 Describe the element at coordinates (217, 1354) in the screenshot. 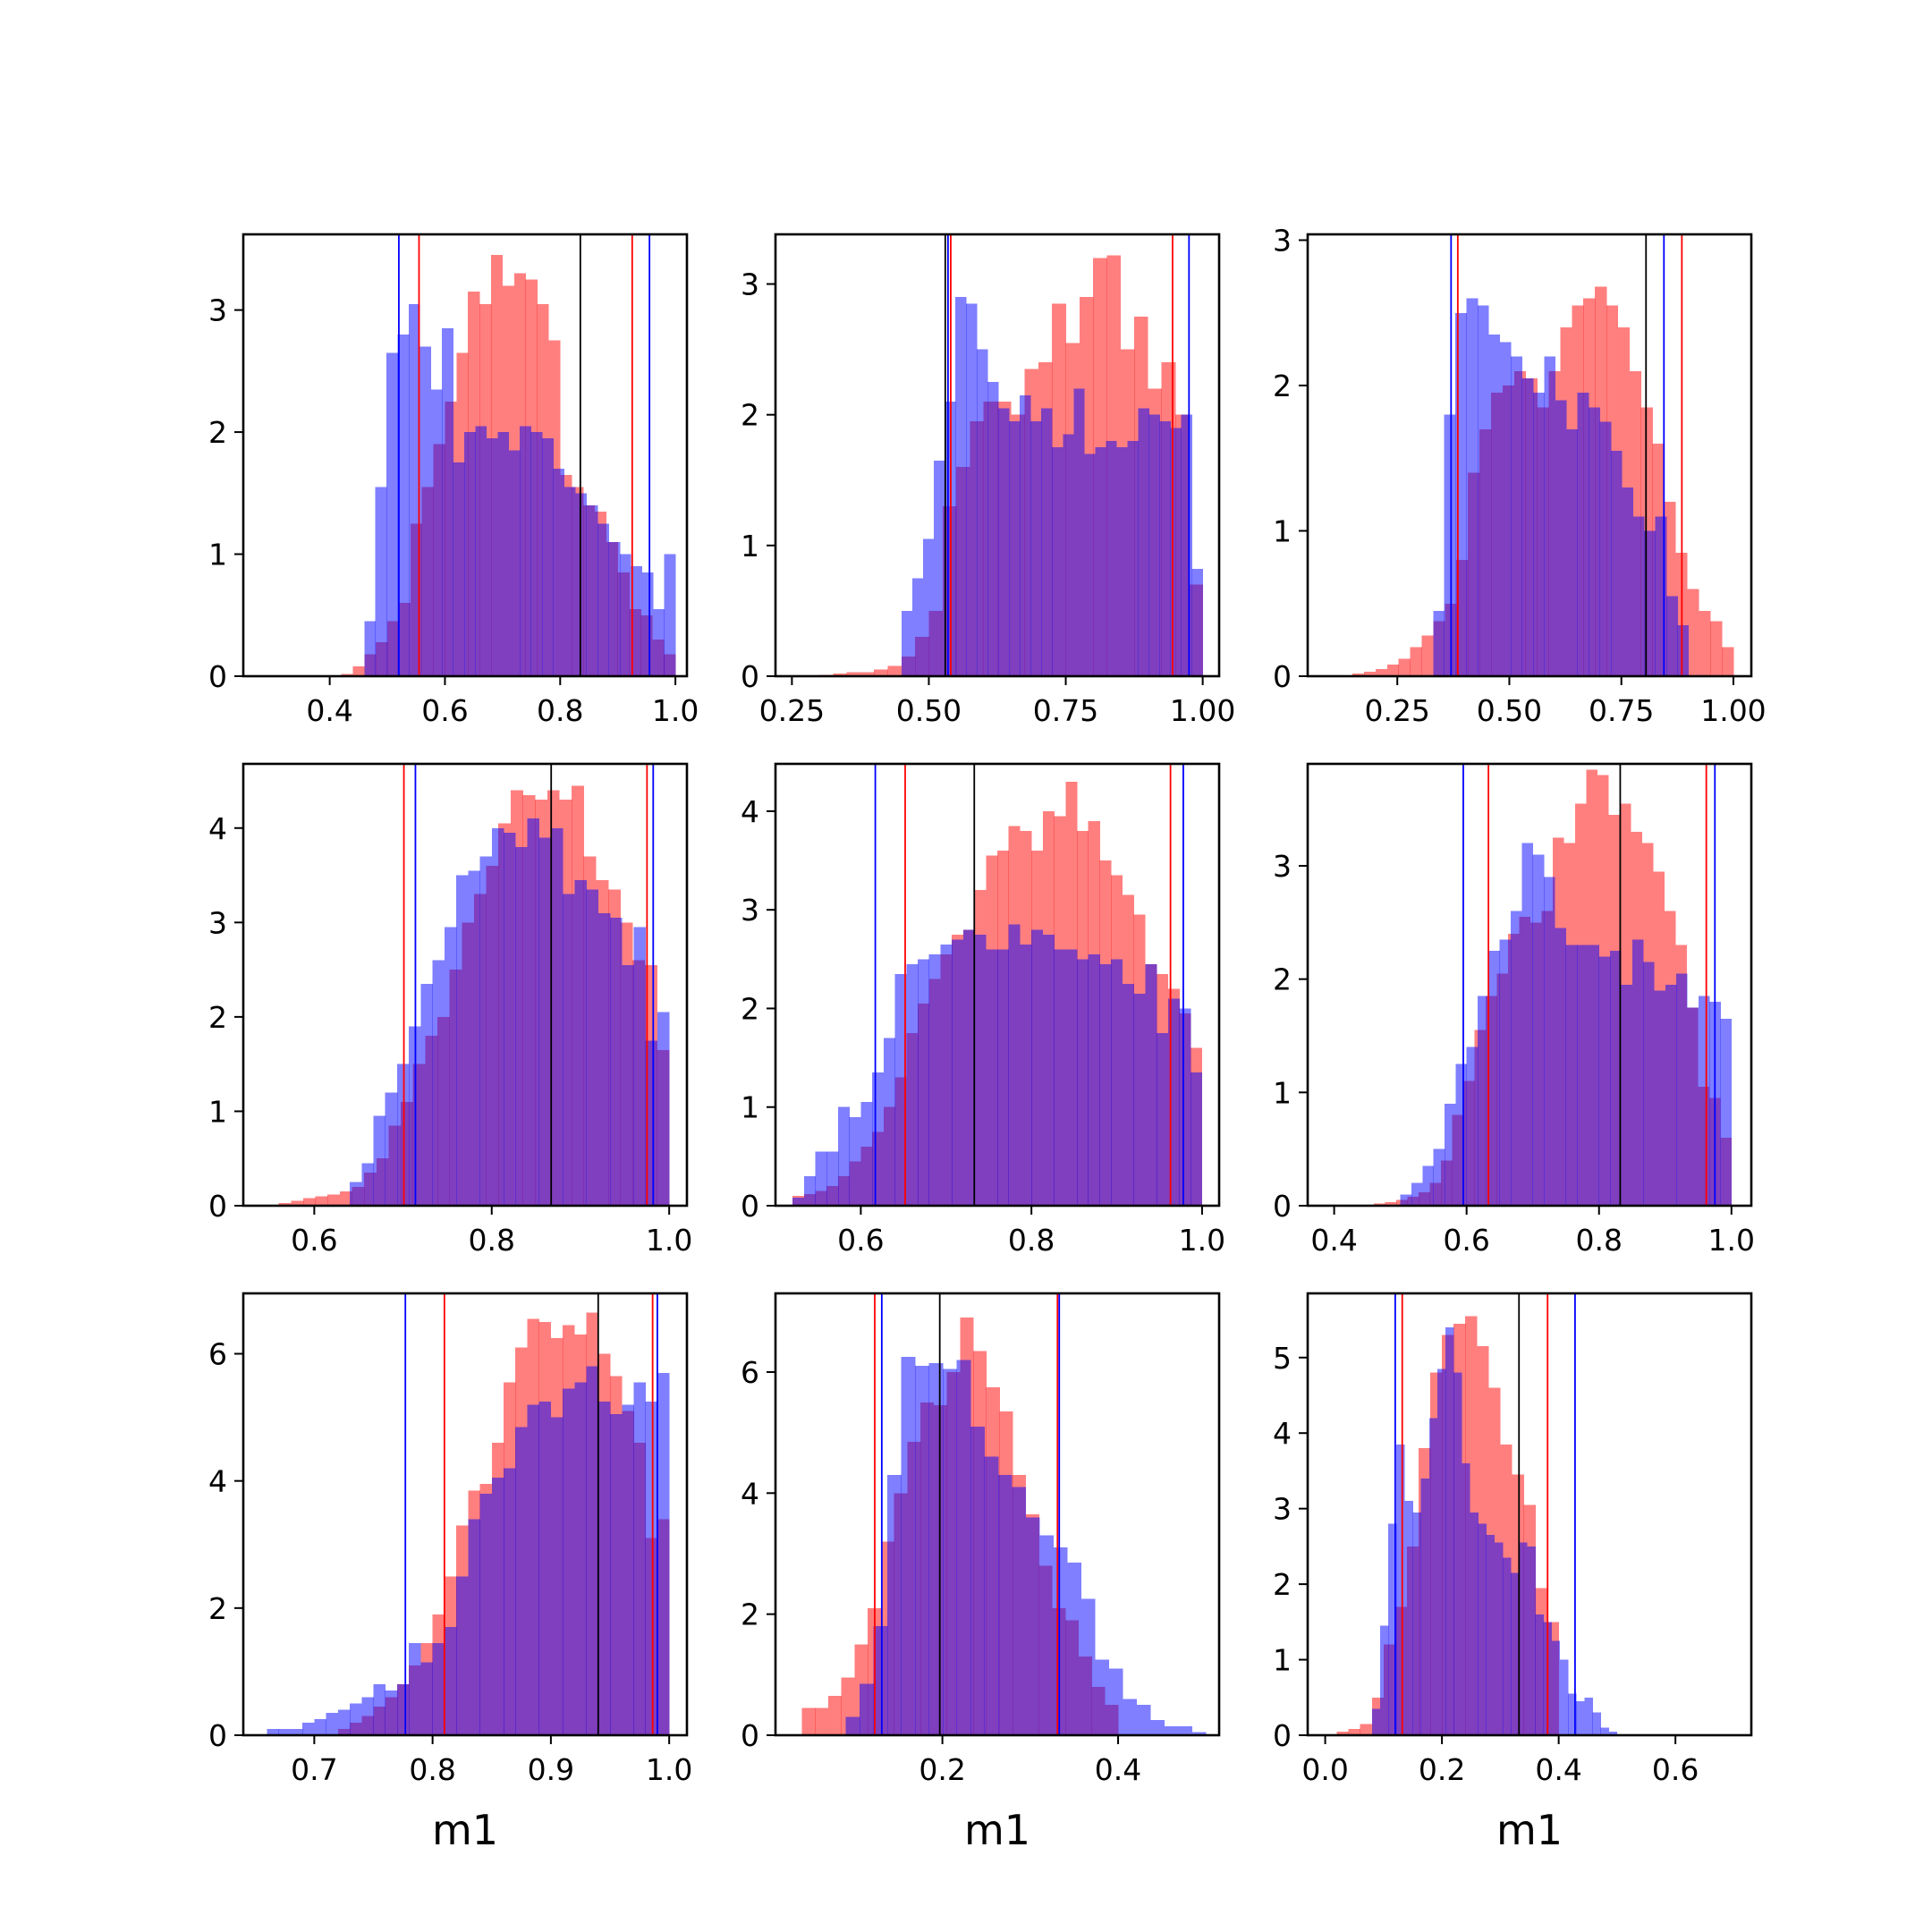

I see `y-tick-label: 6` at that location.